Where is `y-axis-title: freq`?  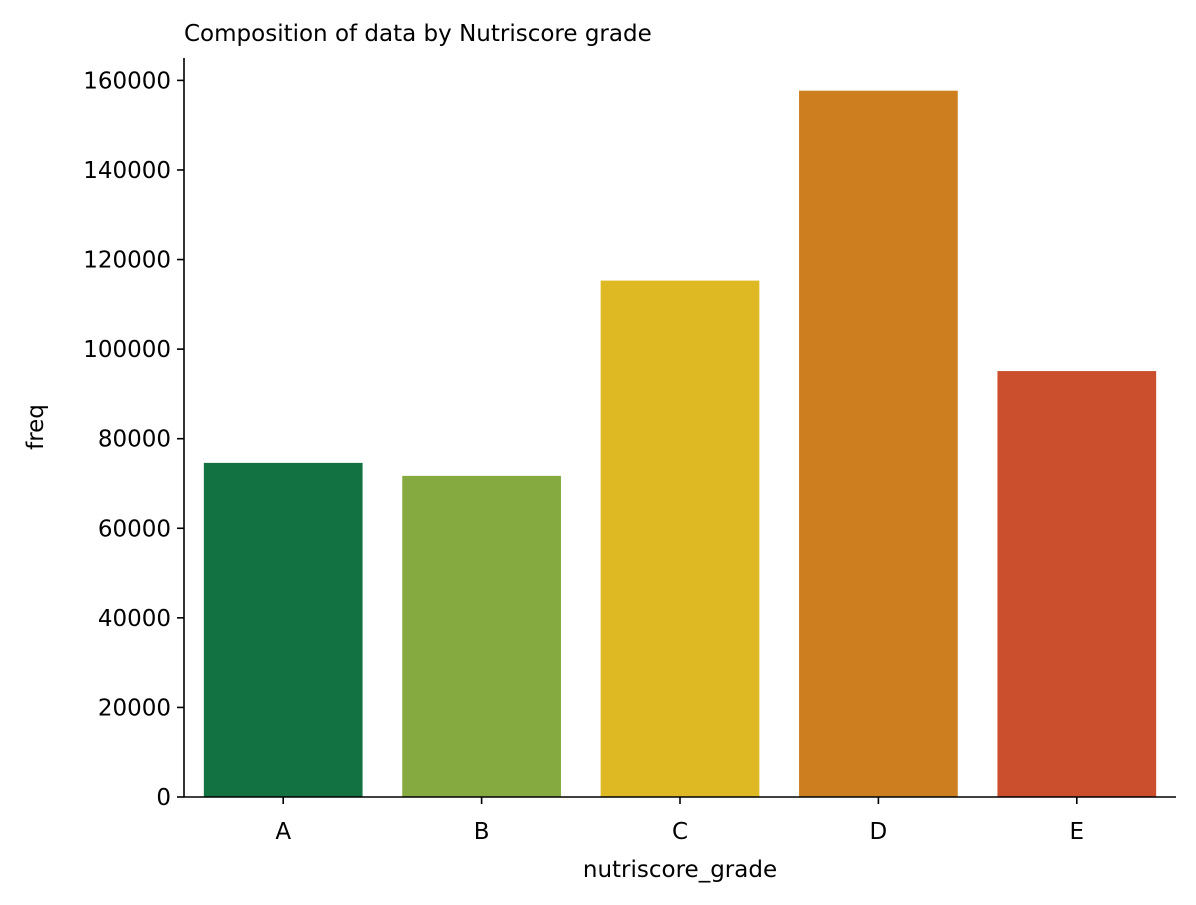 y-axis-title: freq is located at coordinates (36, 427).